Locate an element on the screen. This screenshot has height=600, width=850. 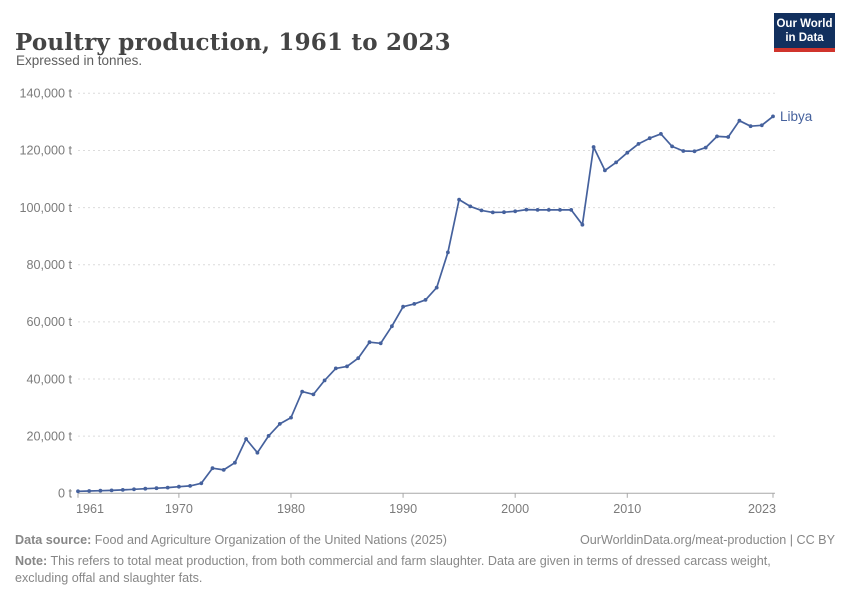
note-label: Note: is located at coordinates (31, 561).